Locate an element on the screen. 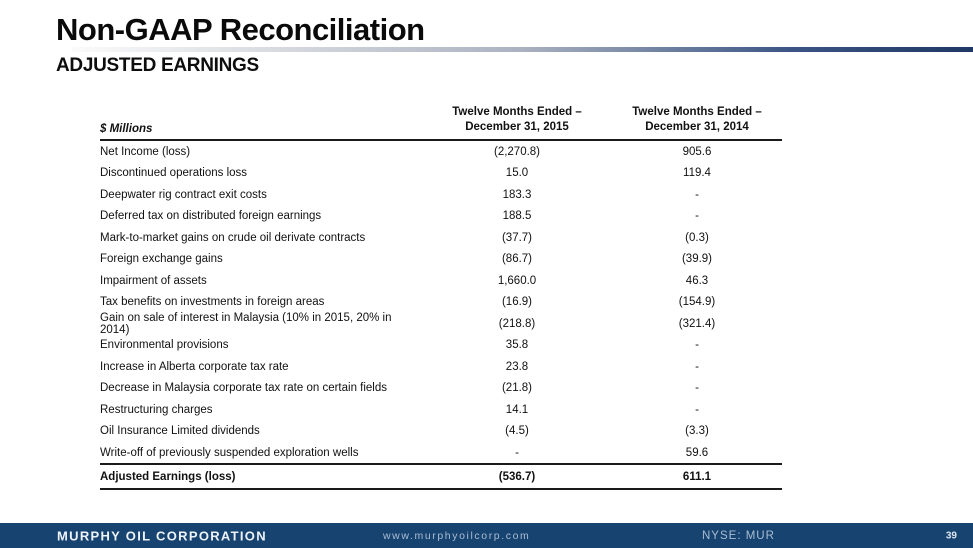 The image size is (973, 548). row-label: Impairment of assets is located at coordinates (153, 280).